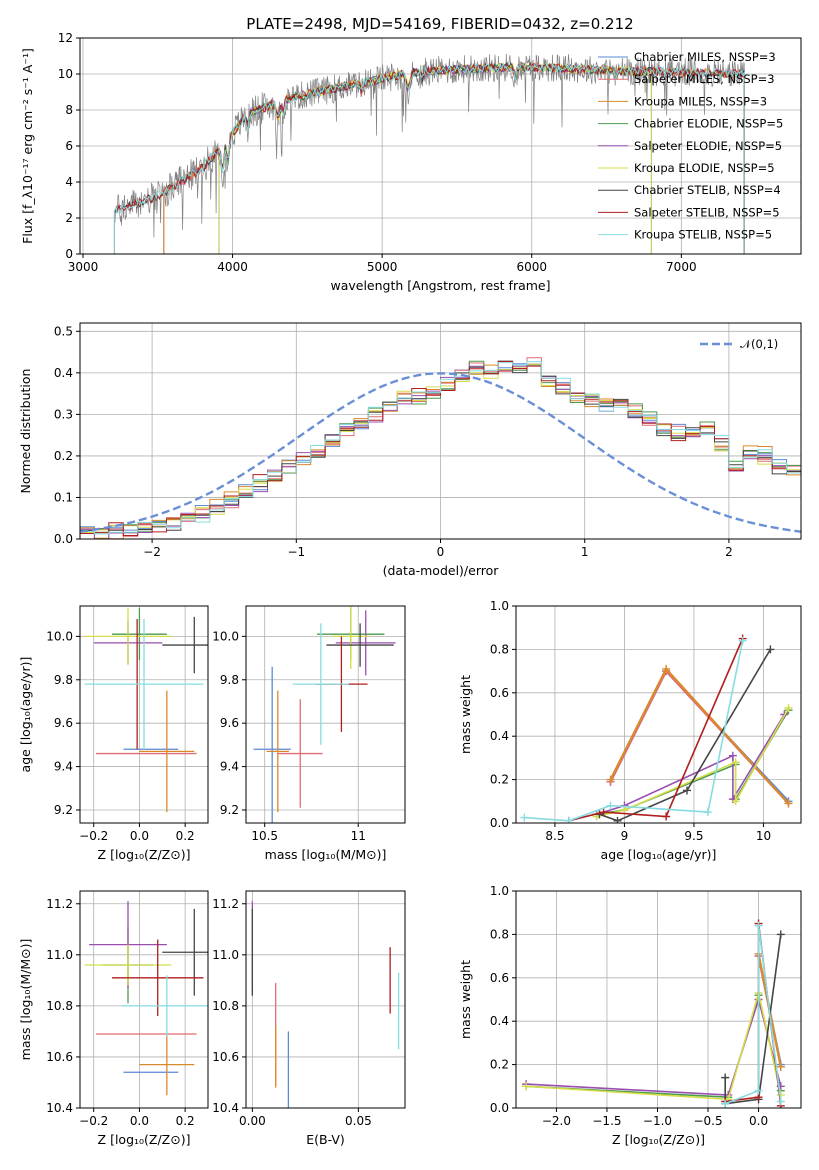 The image size is (819, 1170). I want to click on x-axis-label: Z [log₁₀(Z/Z⊙)], so click(144, 1139).